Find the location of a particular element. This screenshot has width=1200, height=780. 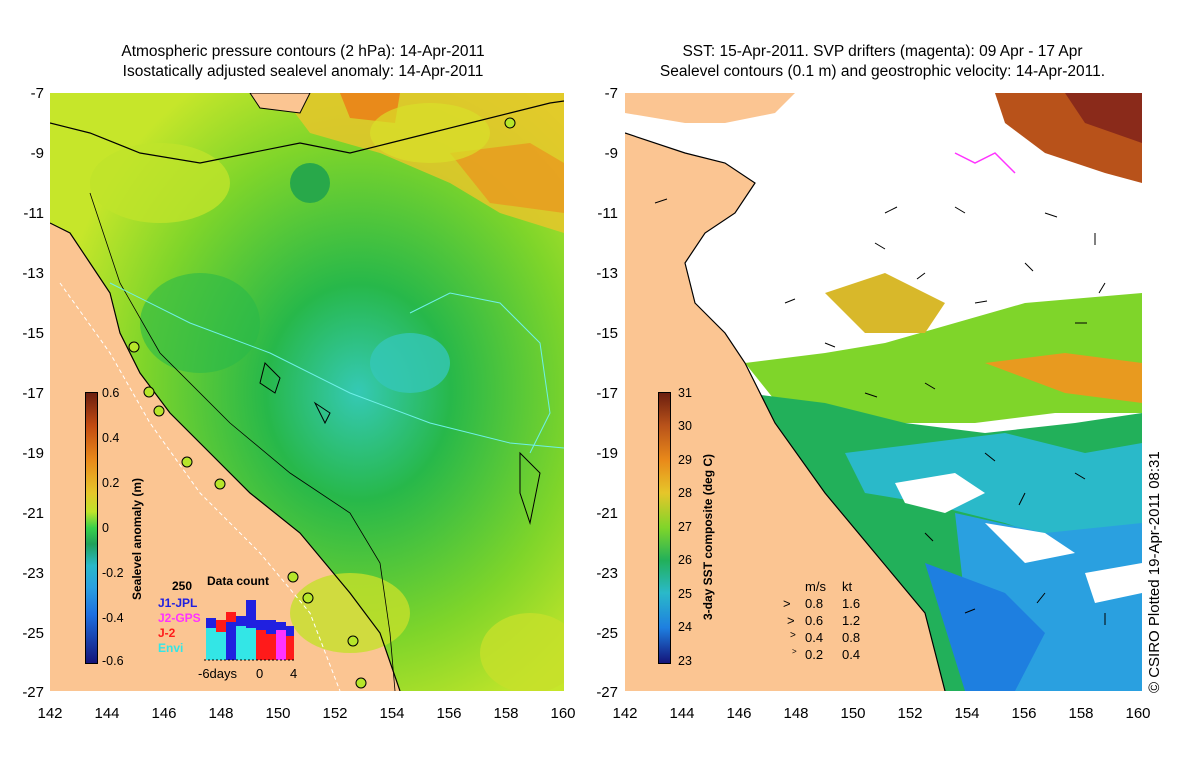

right-y-tick: -15 is located at coordinates (607, 333).